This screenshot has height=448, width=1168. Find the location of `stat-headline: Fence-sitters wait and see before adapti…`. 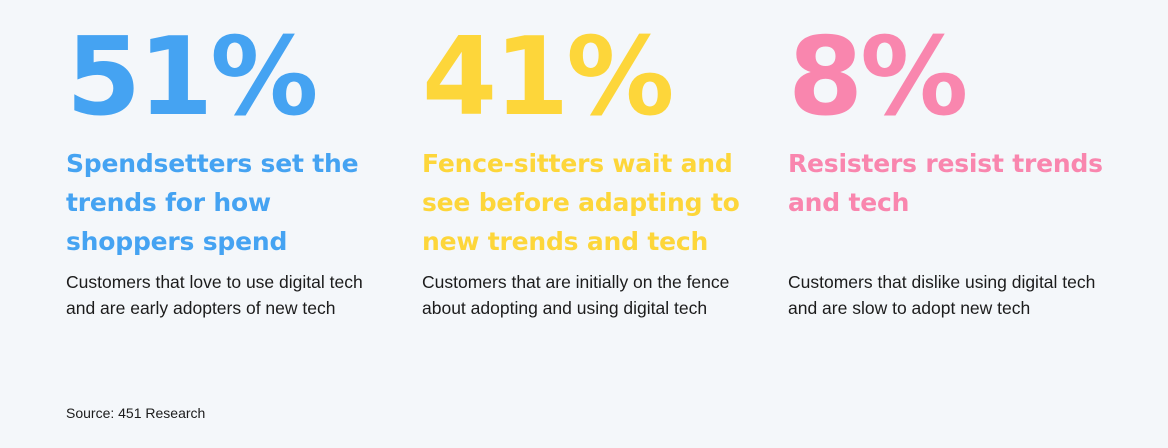

stat-headline: Fence-sitters wait and see before adapti… is located at coordinates (581, 202).